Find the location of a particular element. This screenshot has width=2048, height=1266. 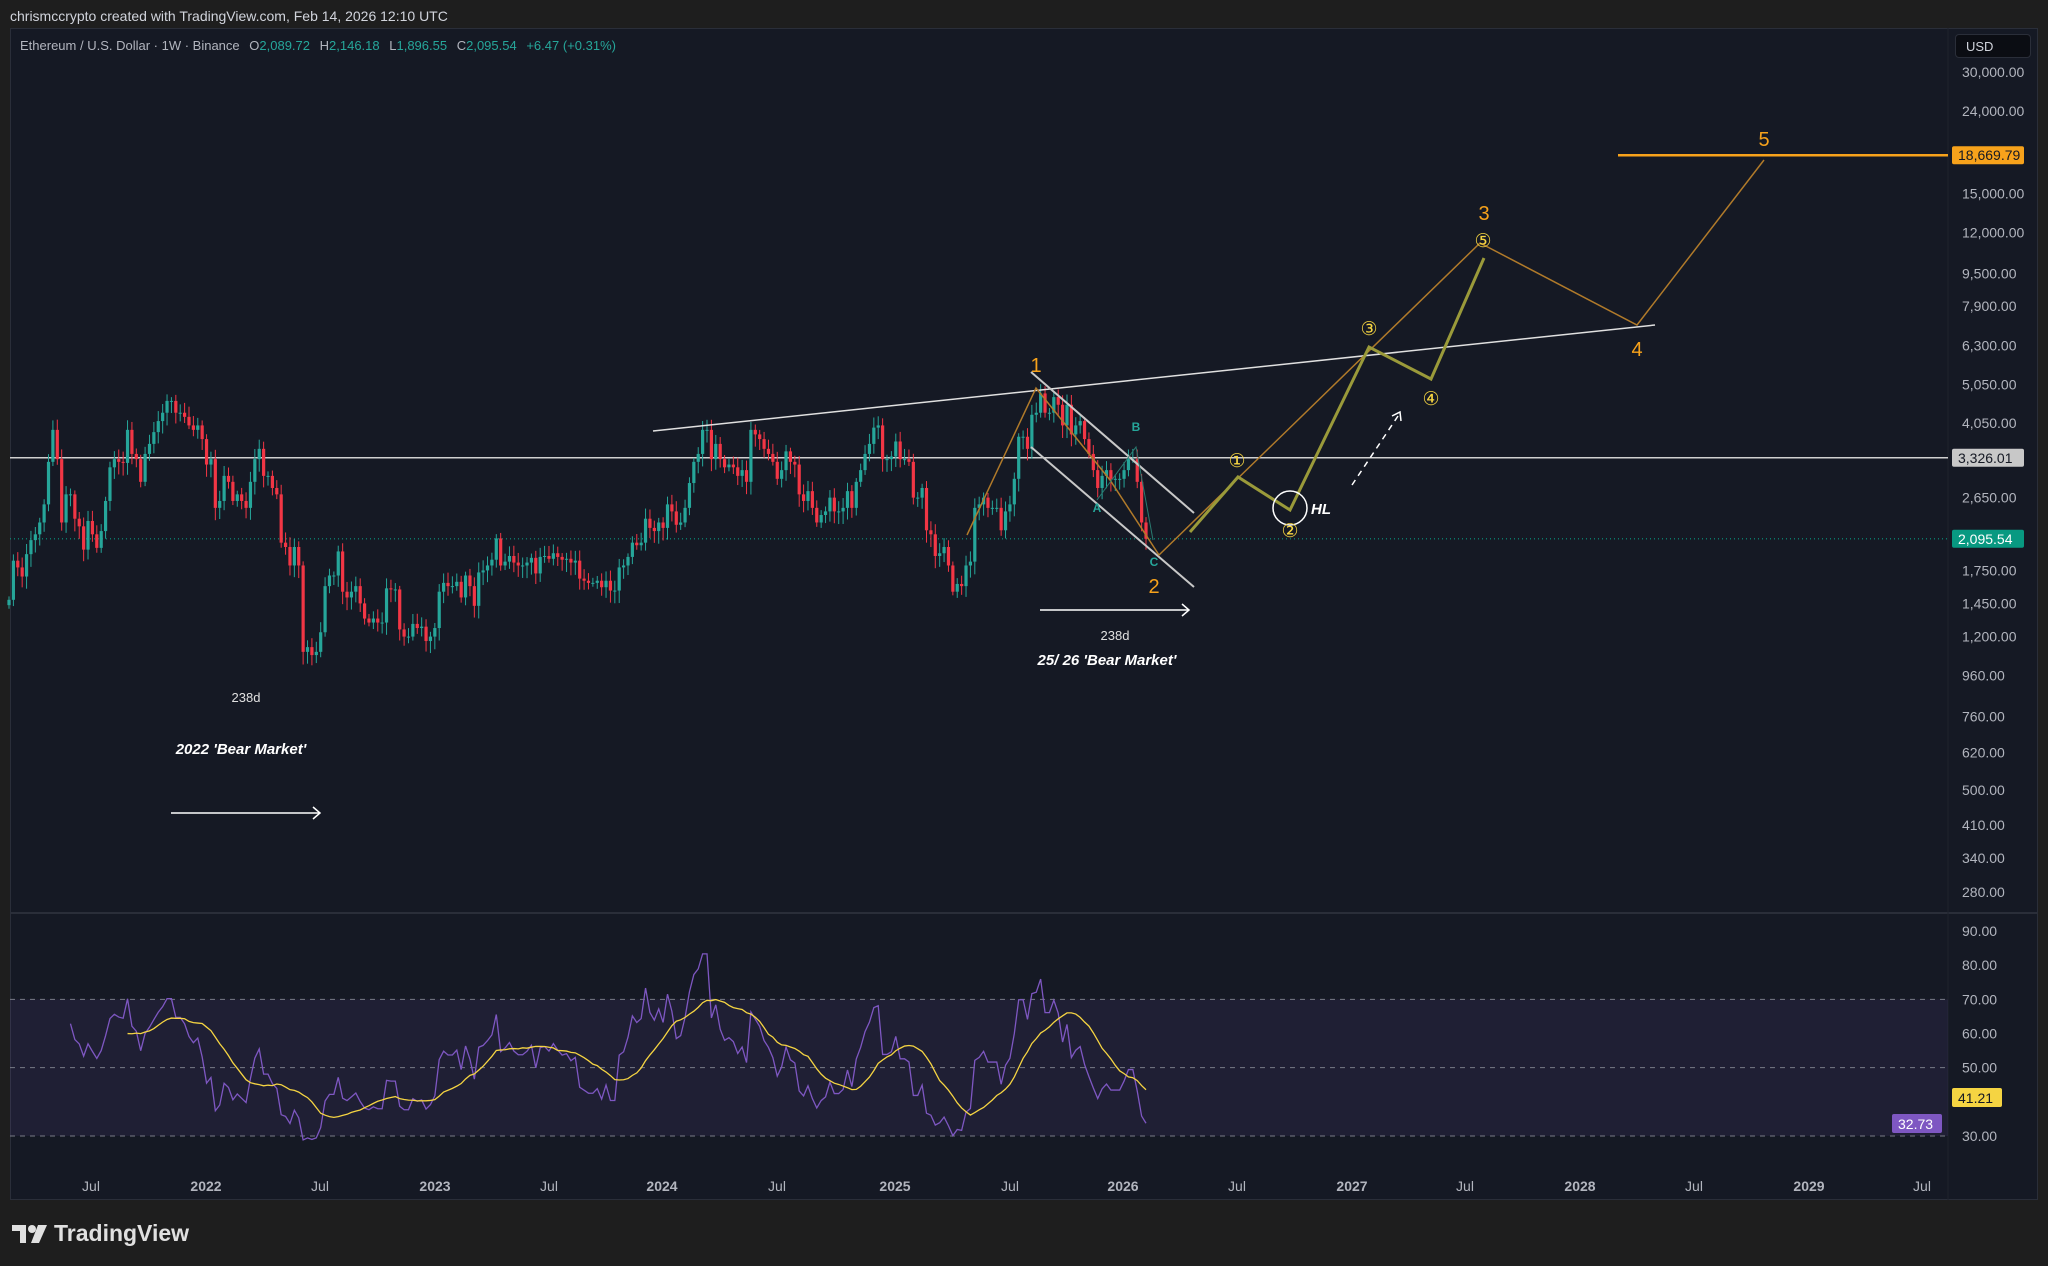

abc-label: C is located at coordinates (1154, 562).